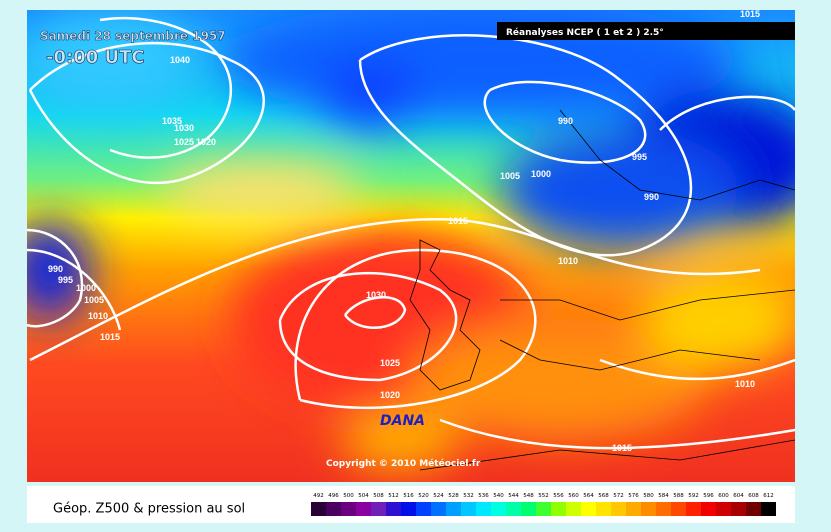  I want to click on isobar-label: 1035, so click(172, 121).